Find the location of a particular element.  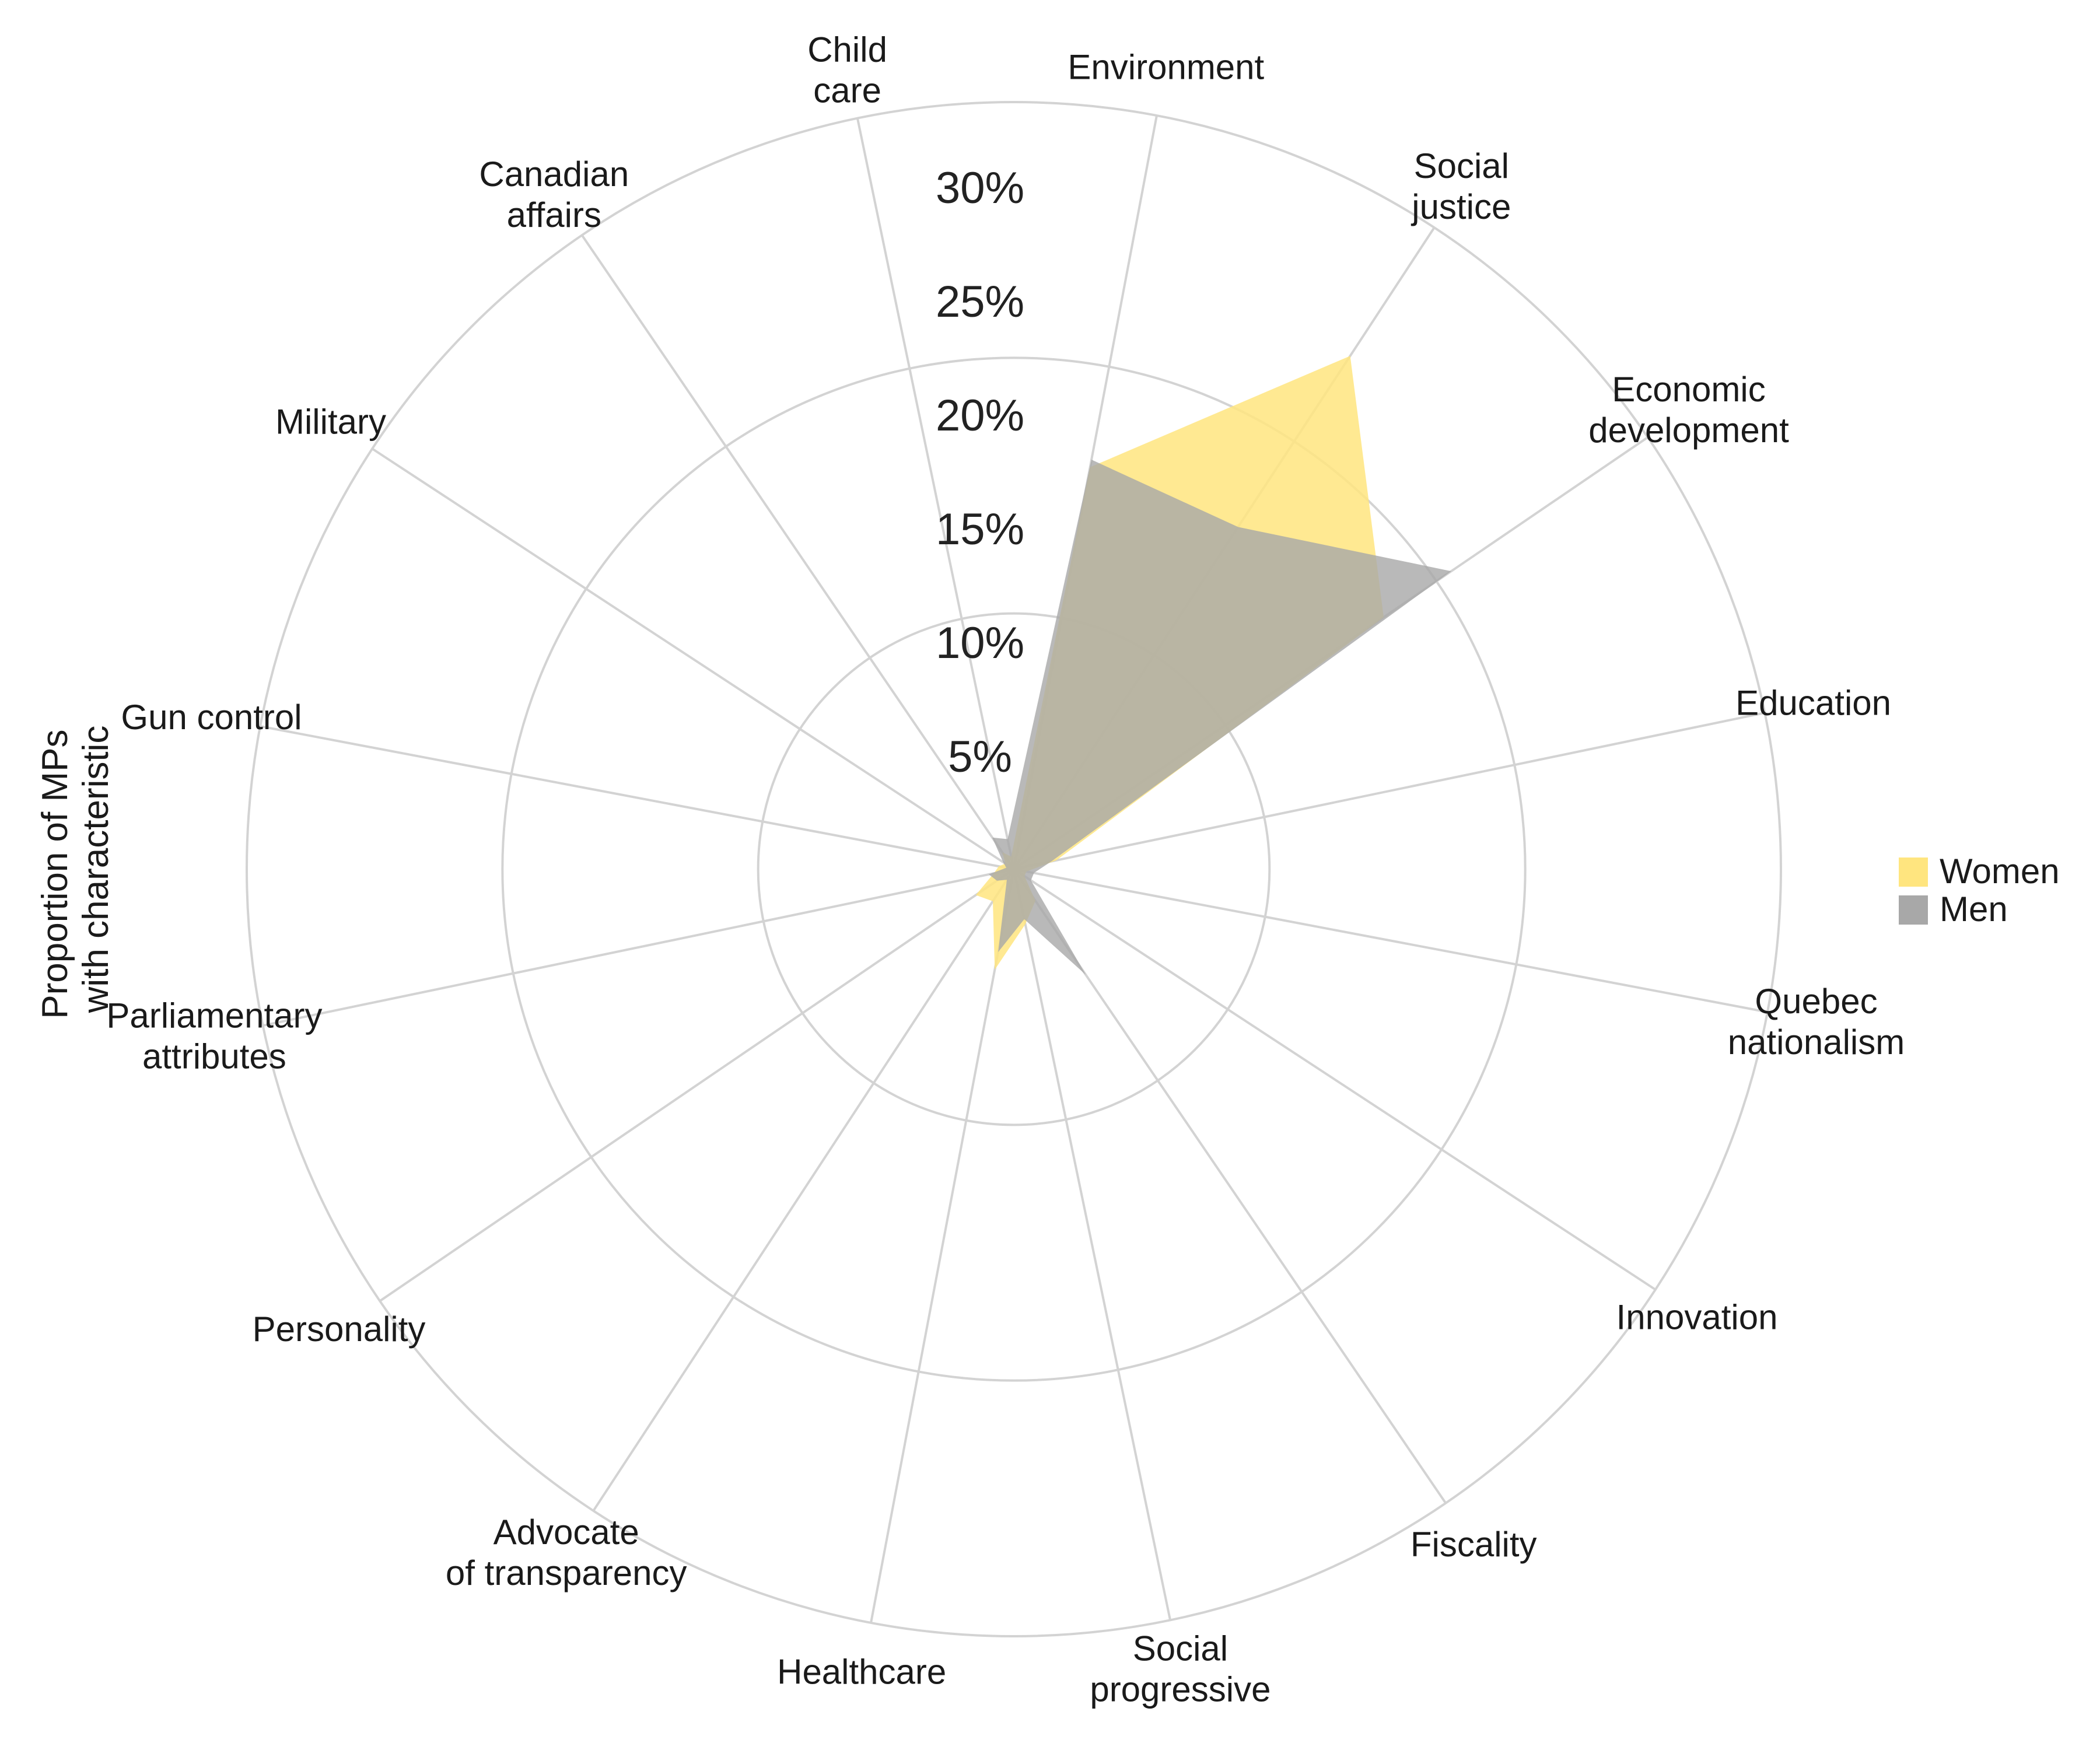

r-tick-label: 20% is located at coordinates (980, 415).